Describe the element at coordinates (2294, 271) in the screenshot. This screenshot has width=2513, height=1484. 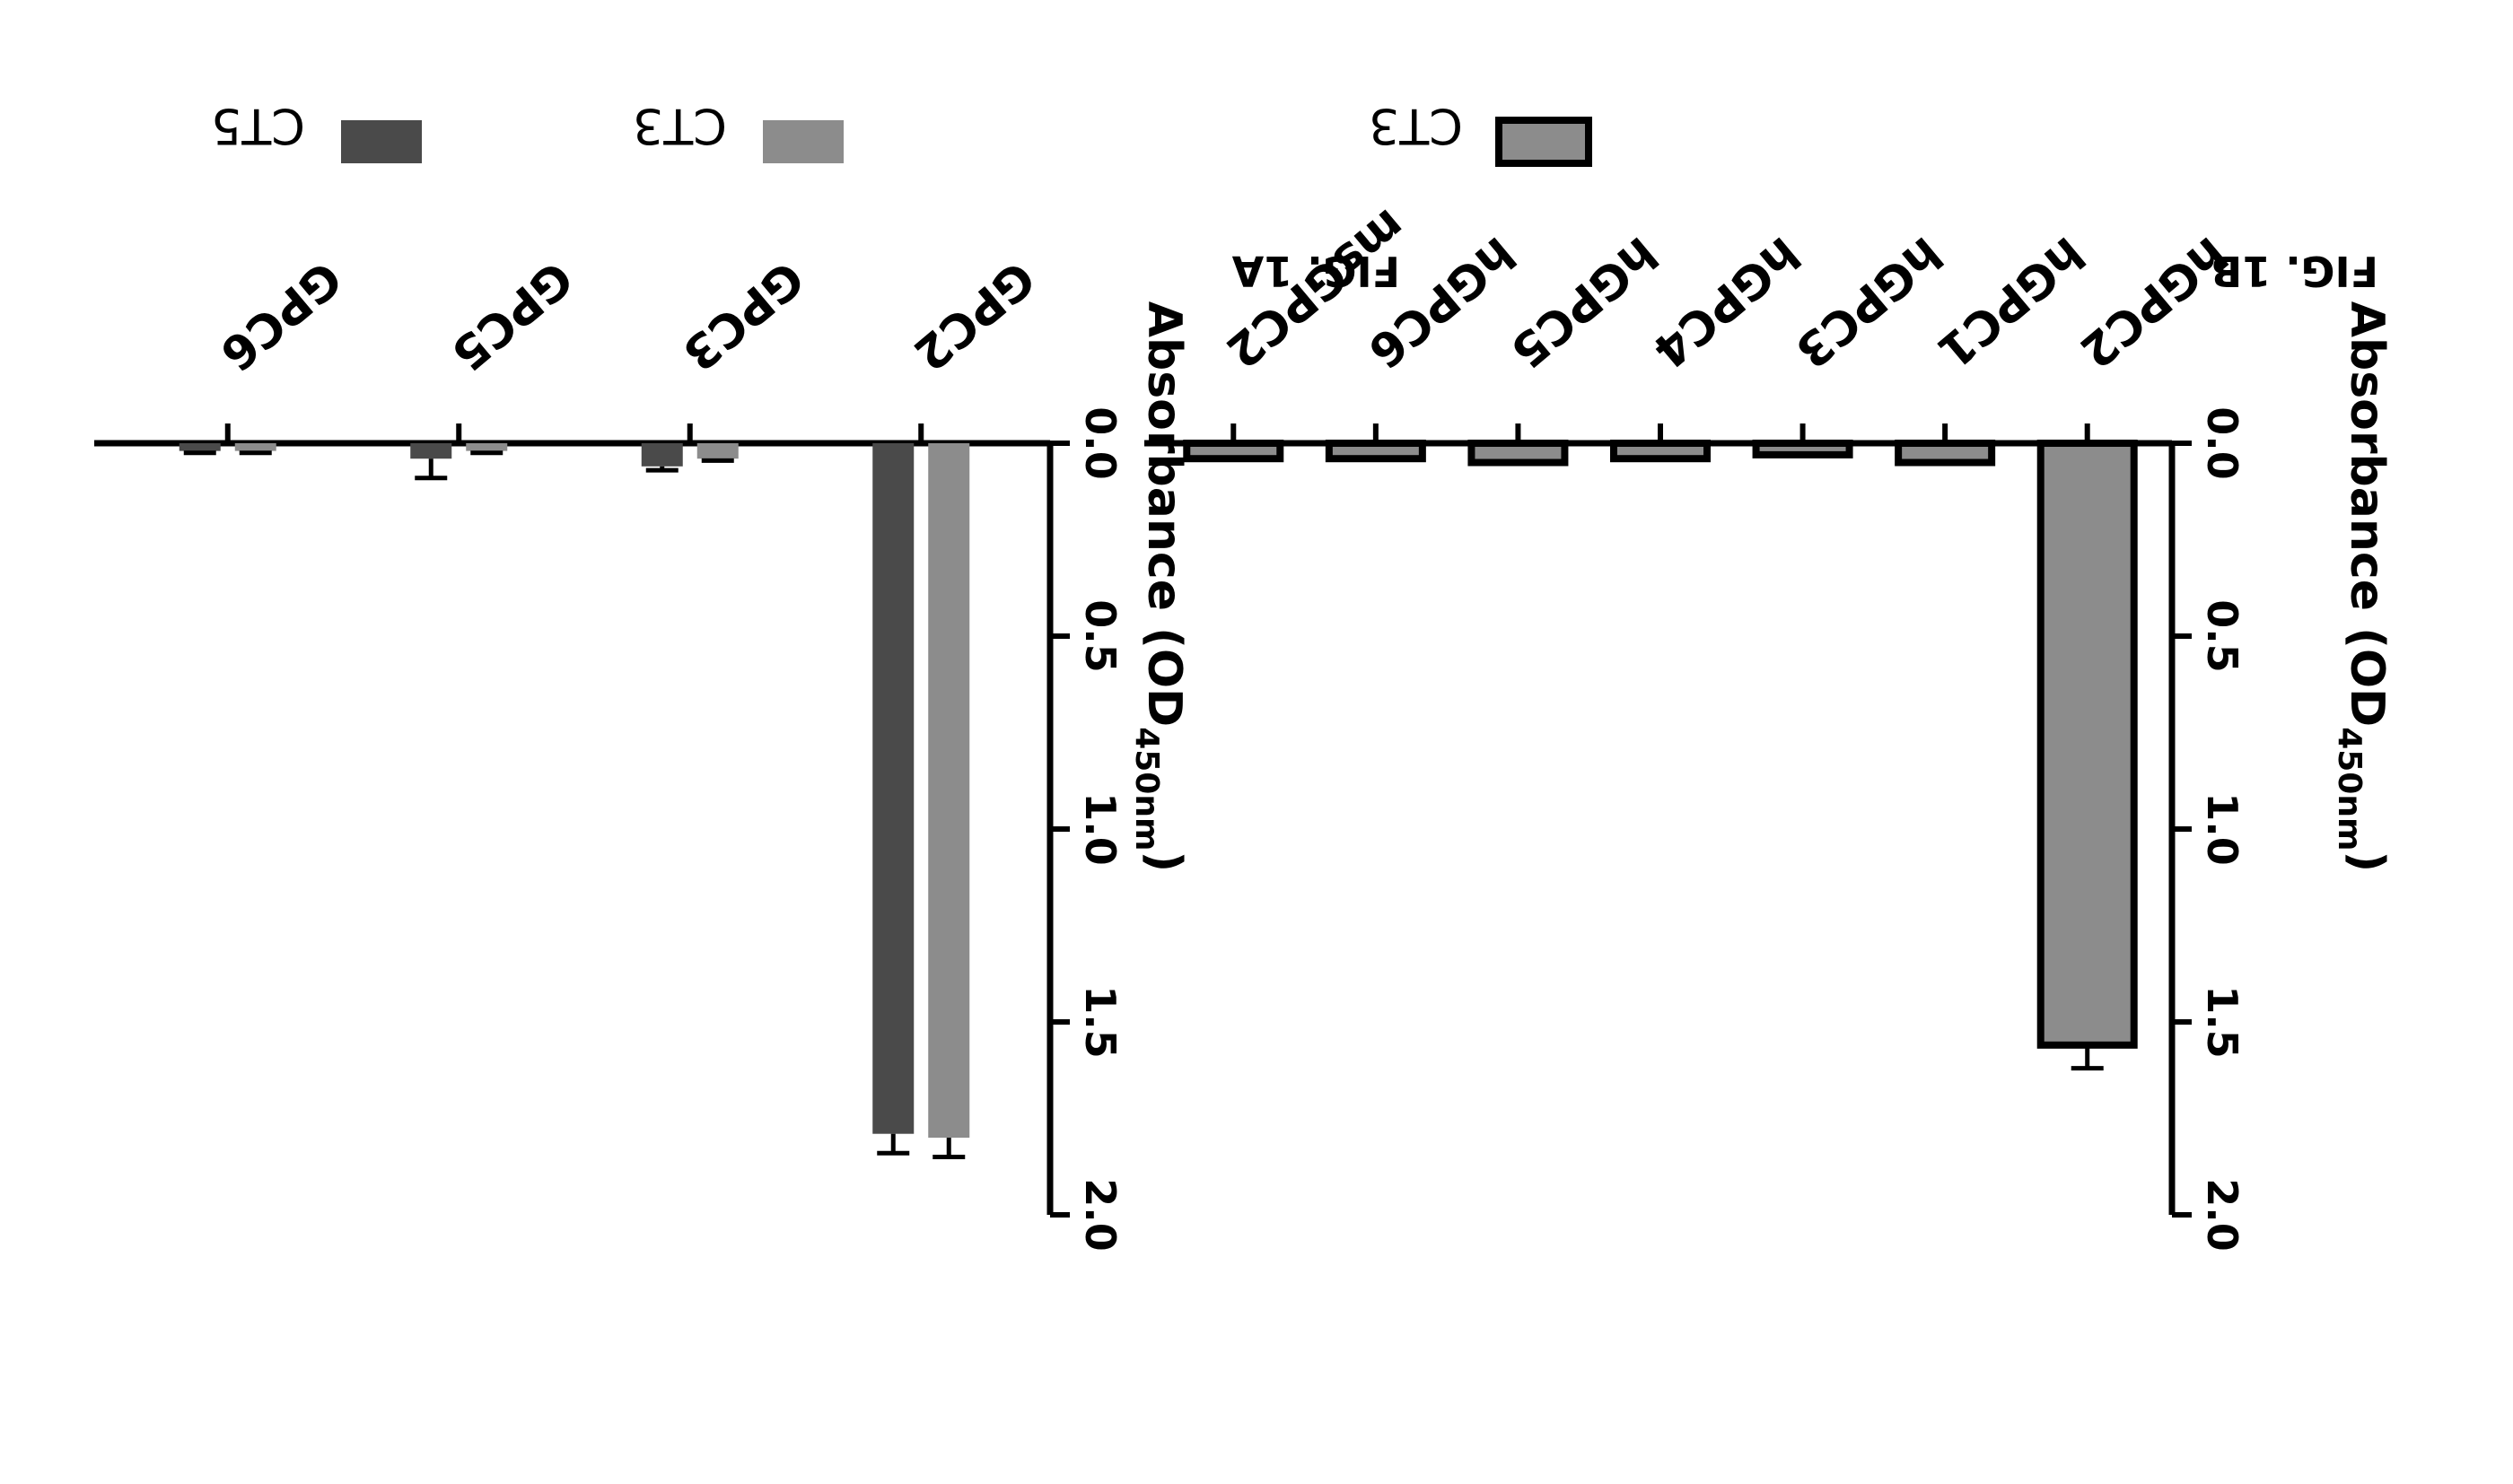
I see `panel-b-figure-label: FIG. 1B` at that location.